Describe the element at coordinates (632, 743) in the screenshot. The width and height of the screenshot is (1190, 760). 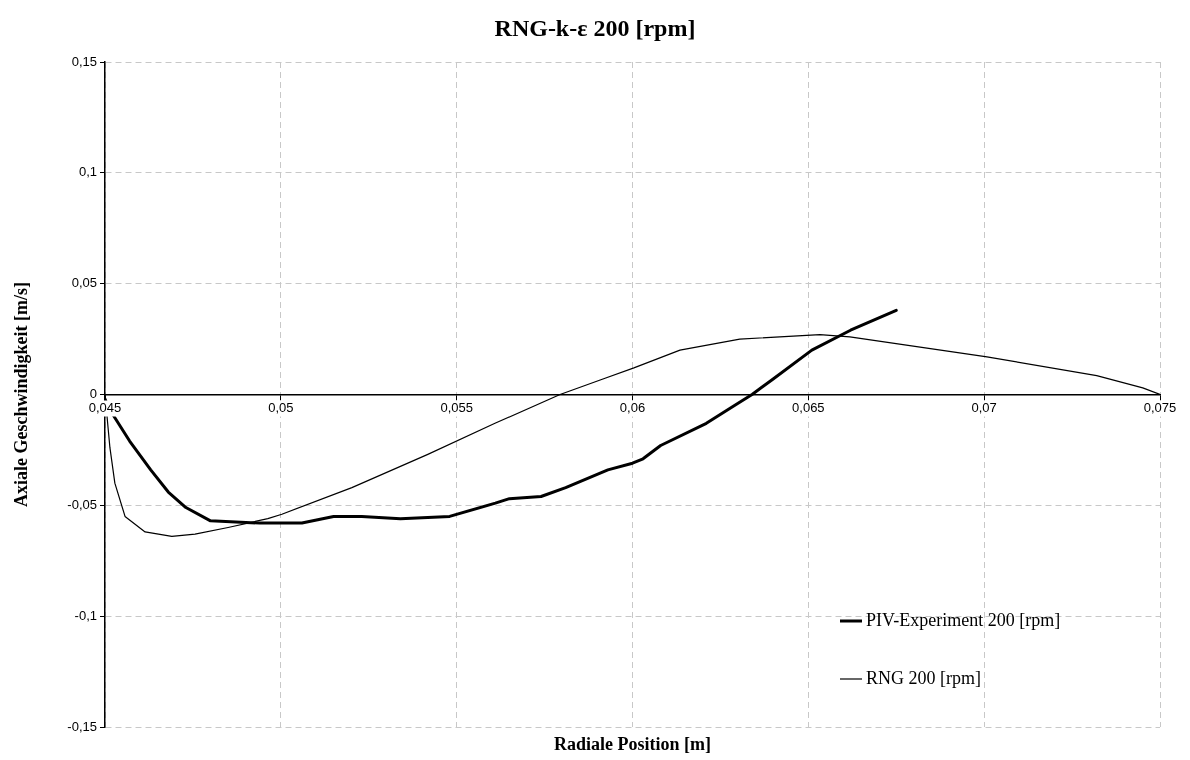
I see `x-axis-title: Radiale Position [m]` at that location.